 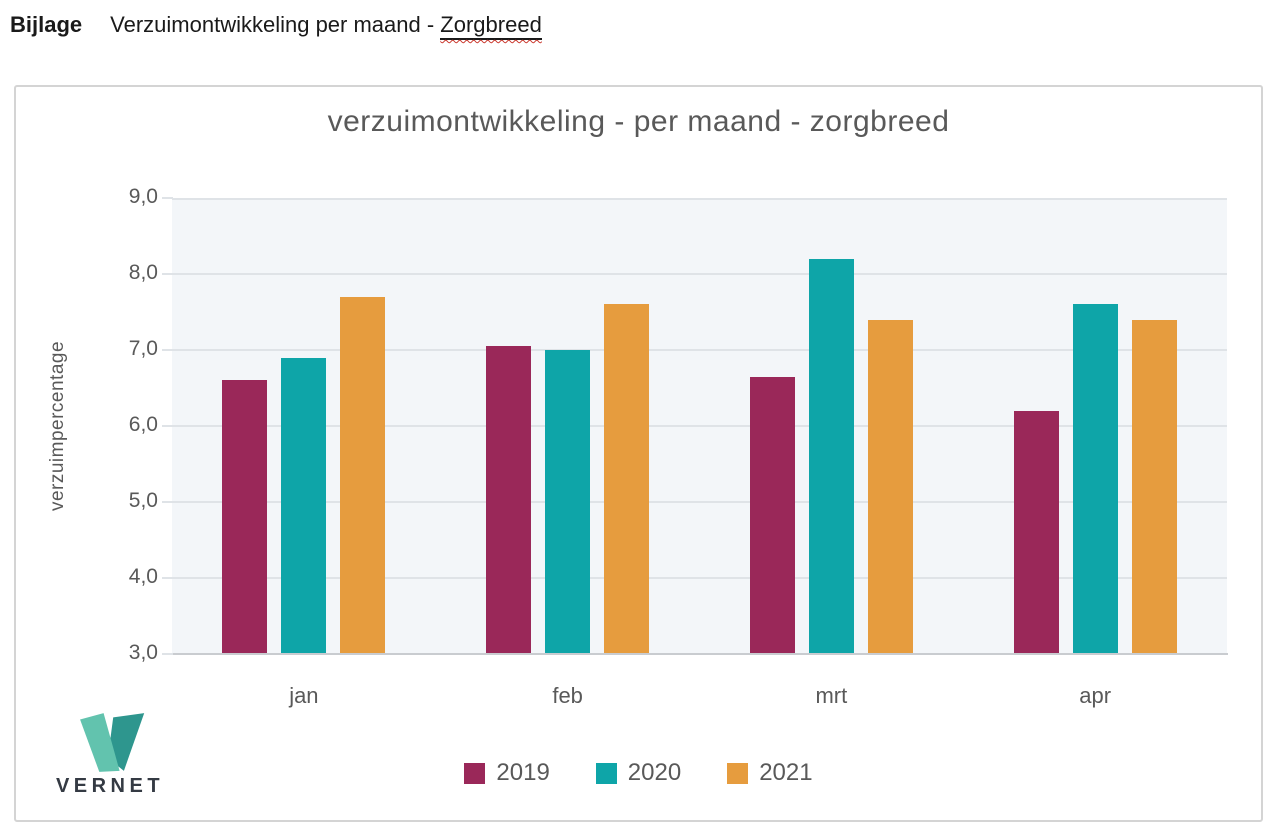 I want to click on header-label: Bijlage, so click(x=46, y=24).